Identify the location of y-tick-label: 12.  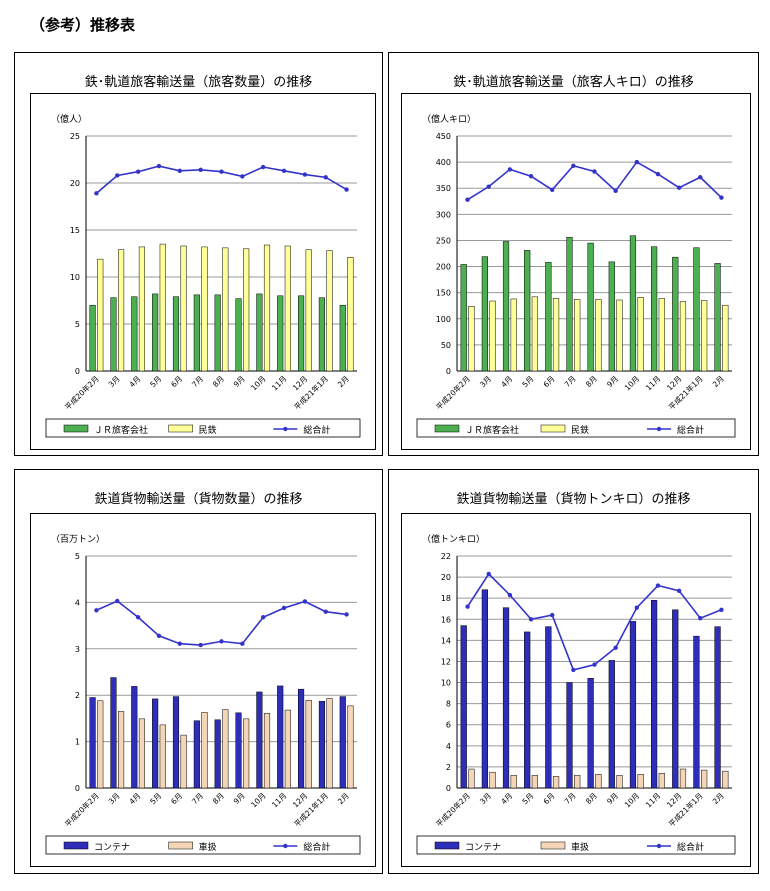
(446, 661).